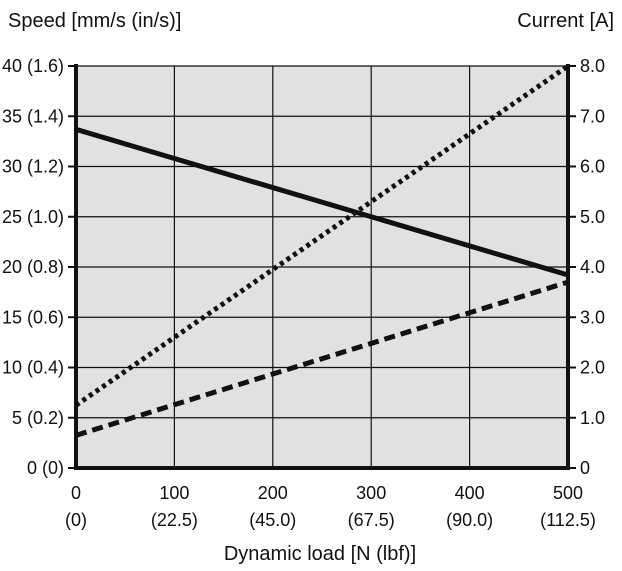  I want to click on right-tick-label-2: 2.0, so click(592, 368).